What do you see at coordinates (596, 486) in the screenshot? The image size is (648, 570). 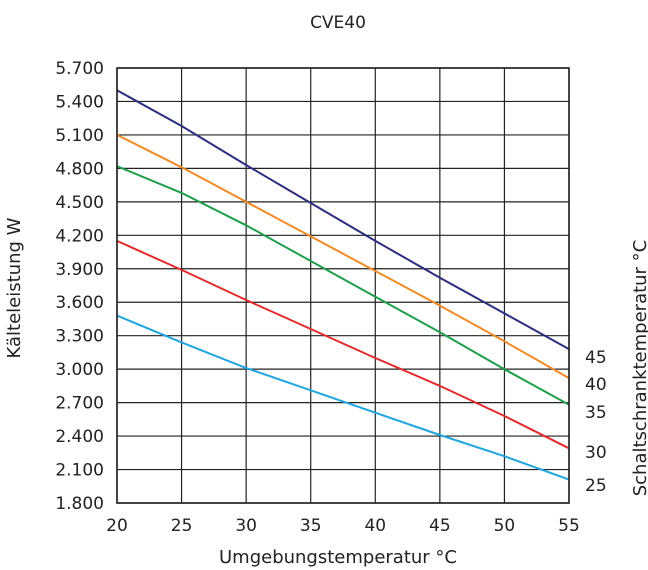 I see `series-label-25: 25` at bounding box center [596, 486].